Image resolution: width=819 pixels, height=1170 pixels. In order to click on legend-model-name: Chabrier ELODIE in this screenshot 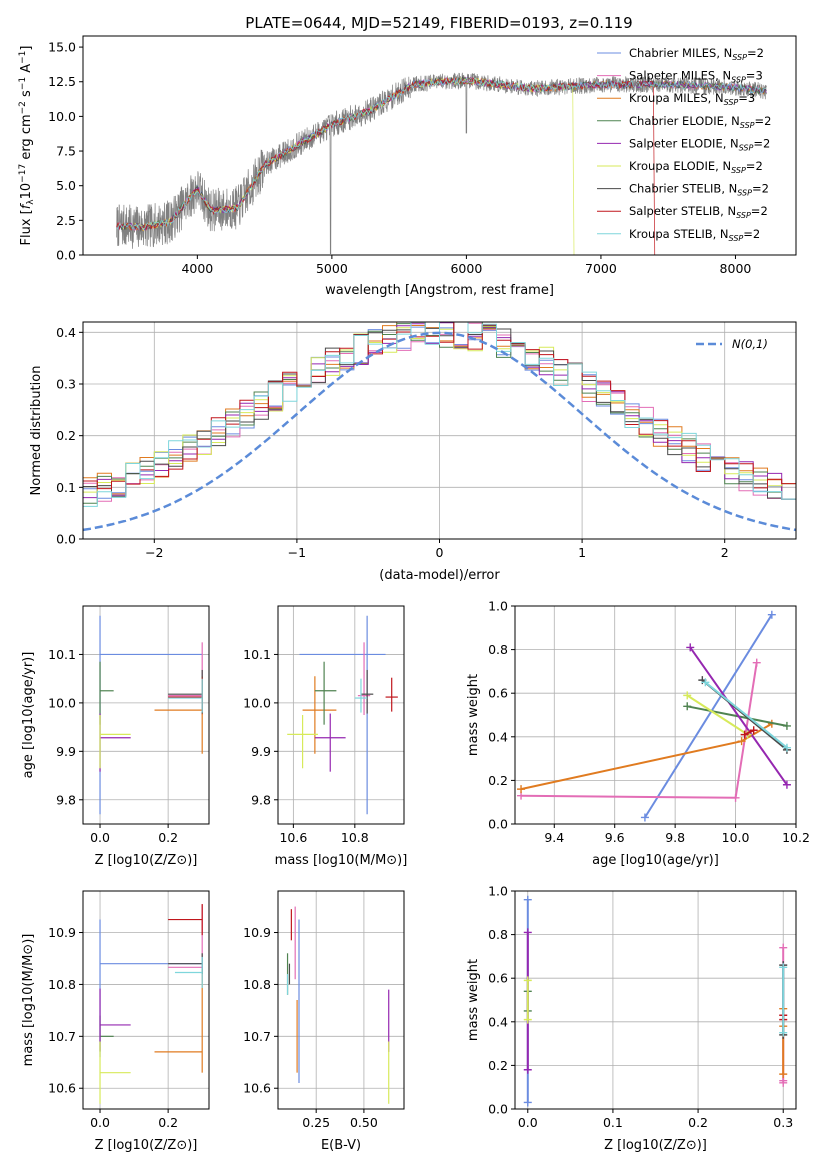, I will do `click(676, 121)`.